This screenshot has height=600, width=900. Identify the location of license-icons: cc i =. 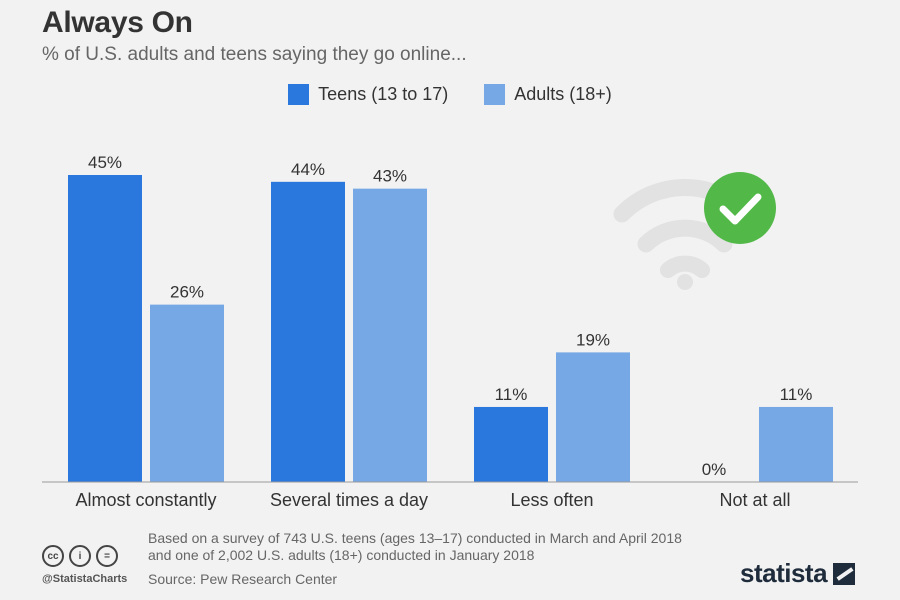
(80, 556).